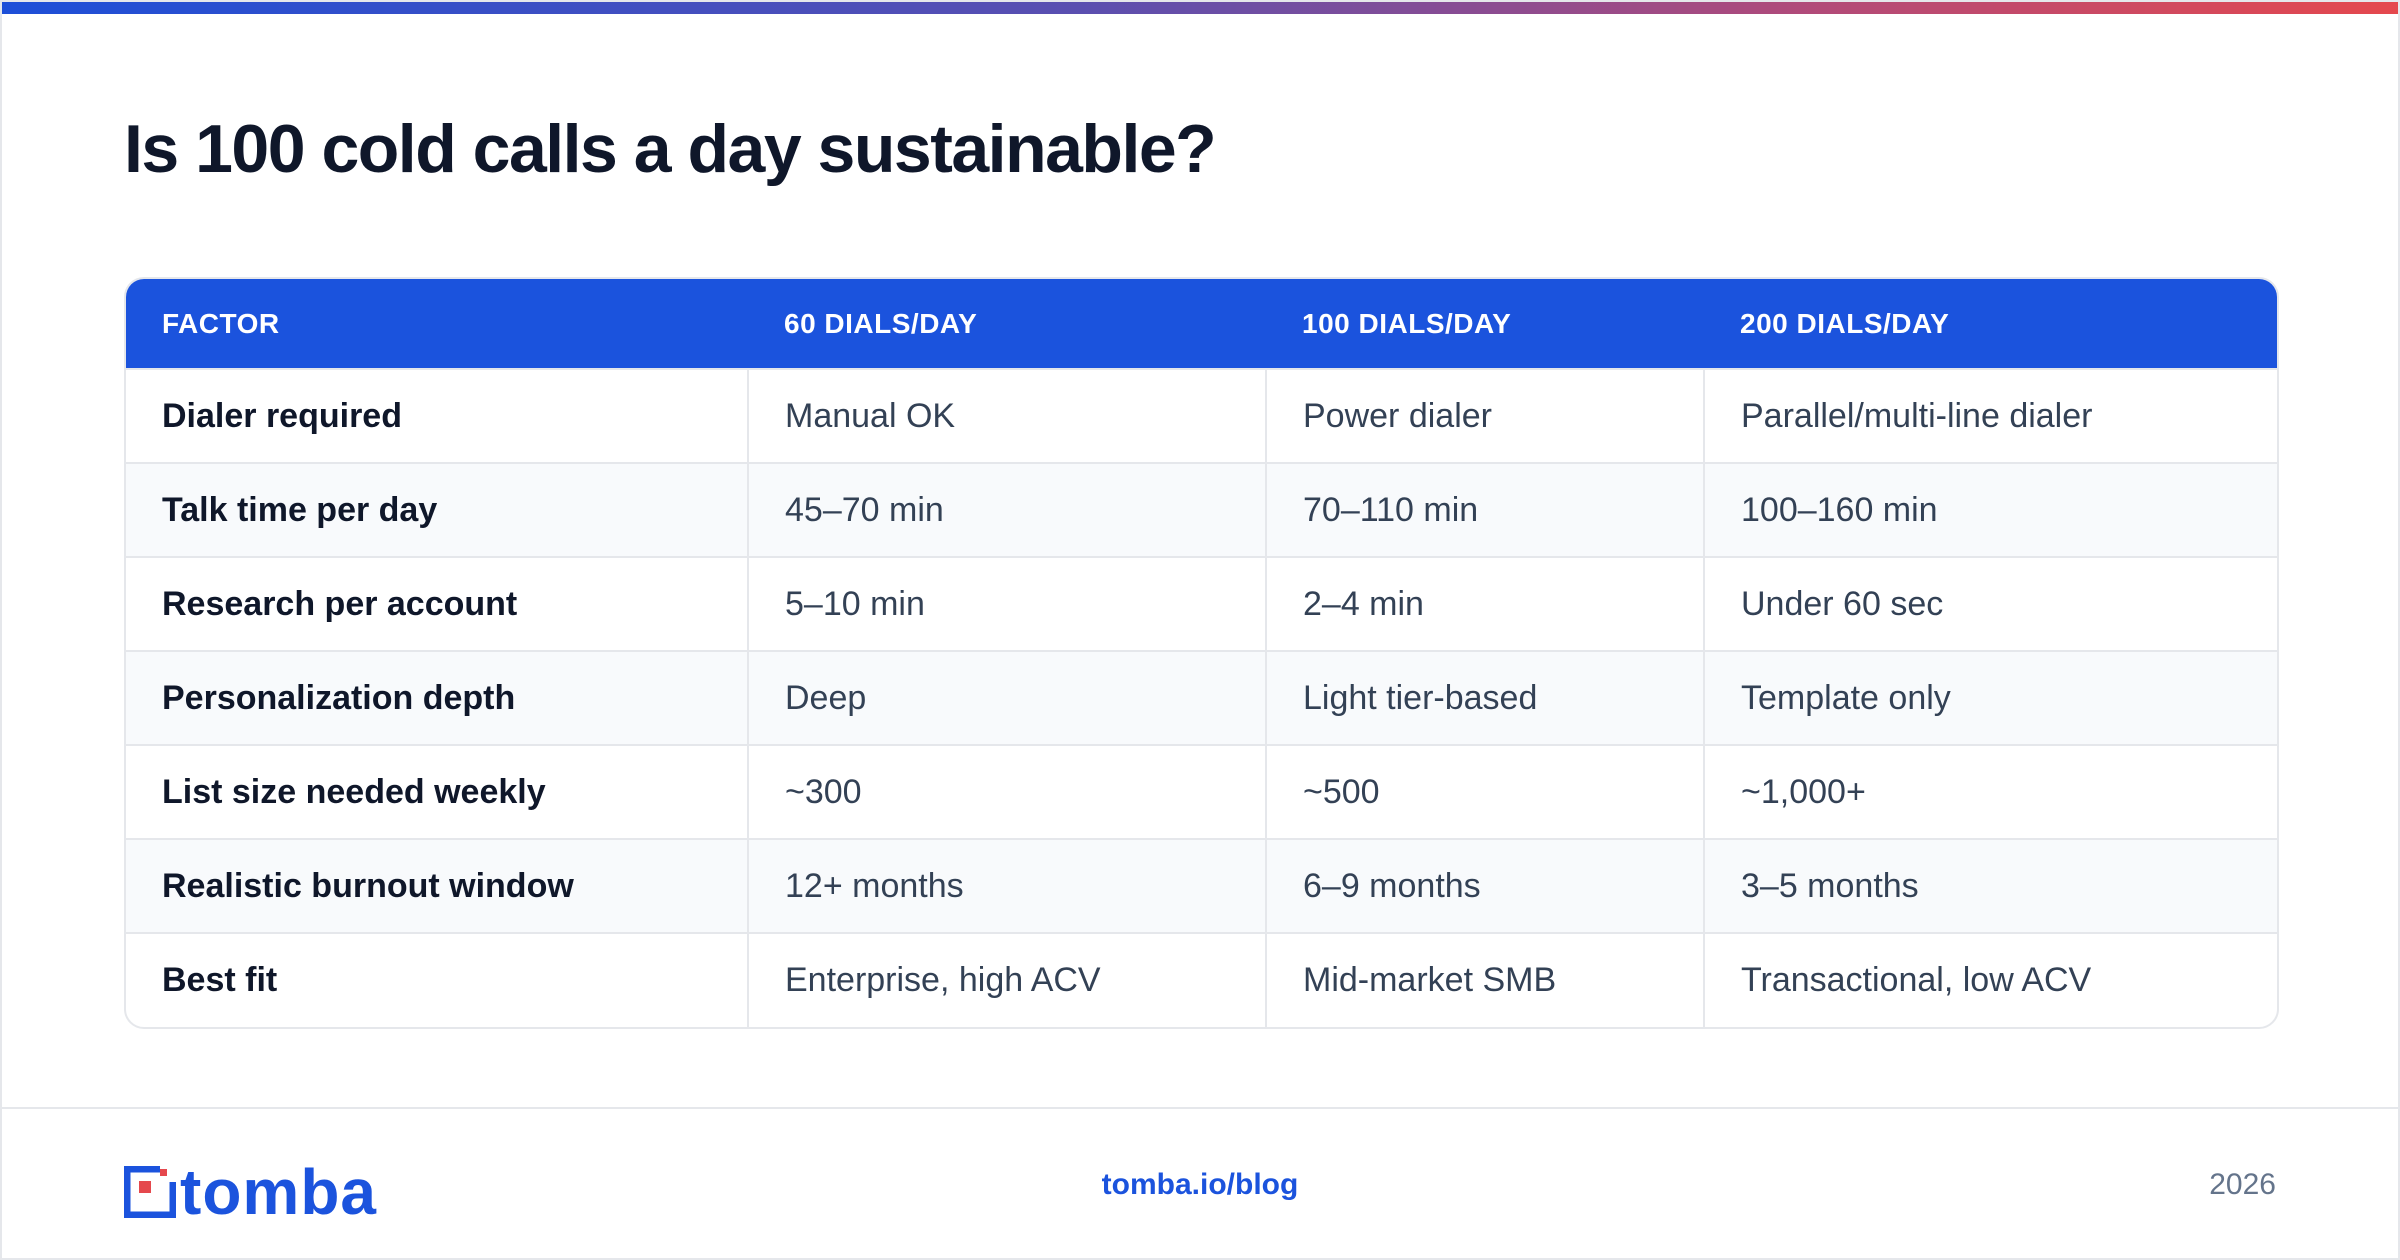 This screenshot has width=2400, height=1260. Describe the element at coordinates (437, 979) in the screenshot. I see `row-factor: Best fit` at that location.